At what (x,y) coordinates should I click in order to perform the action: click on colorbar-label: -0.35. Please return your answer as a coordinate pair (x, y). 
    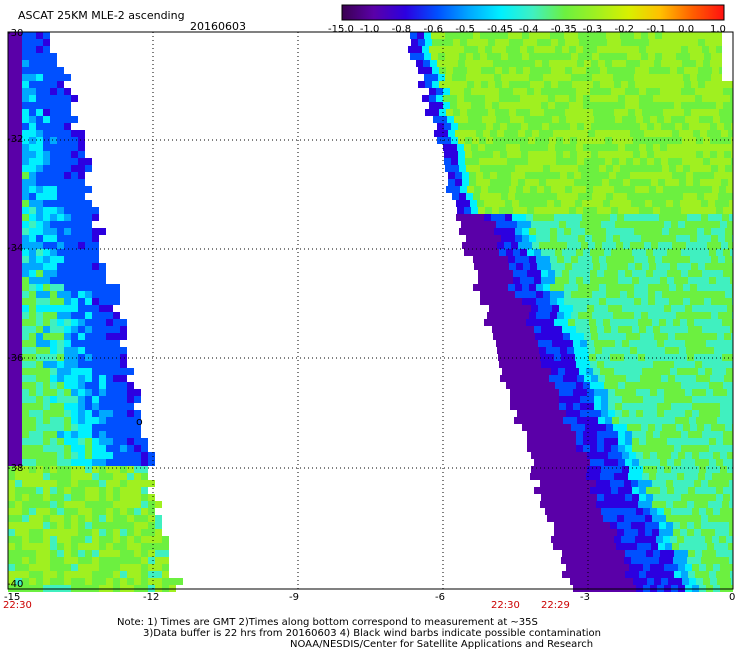
    Looking at the image, I should click on (563, 29).